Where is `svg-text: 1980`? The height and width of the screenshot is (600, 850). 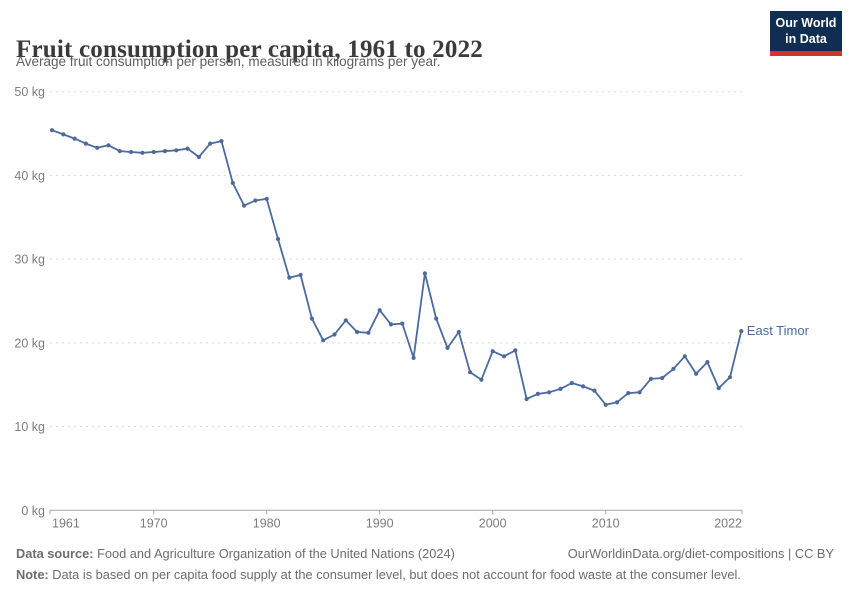 svg-text: 1980 is located at coordinates (267, 523).